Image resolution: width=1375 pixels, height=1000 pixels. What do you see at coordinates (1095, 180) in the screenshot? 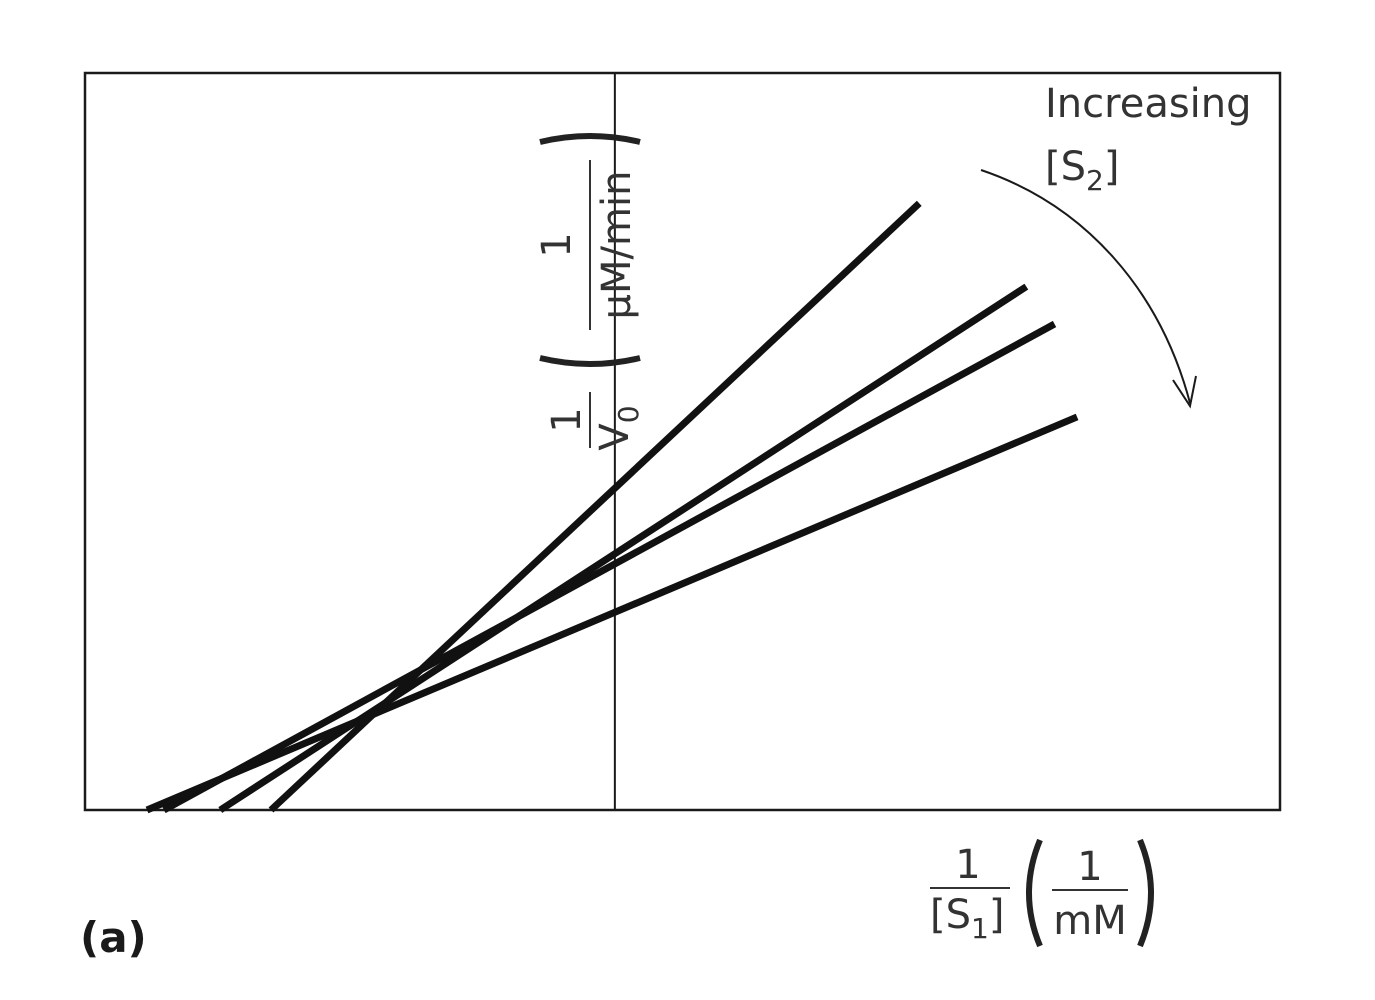
I see `annotation-subscript: 2` at bounding box center [1095, 180].